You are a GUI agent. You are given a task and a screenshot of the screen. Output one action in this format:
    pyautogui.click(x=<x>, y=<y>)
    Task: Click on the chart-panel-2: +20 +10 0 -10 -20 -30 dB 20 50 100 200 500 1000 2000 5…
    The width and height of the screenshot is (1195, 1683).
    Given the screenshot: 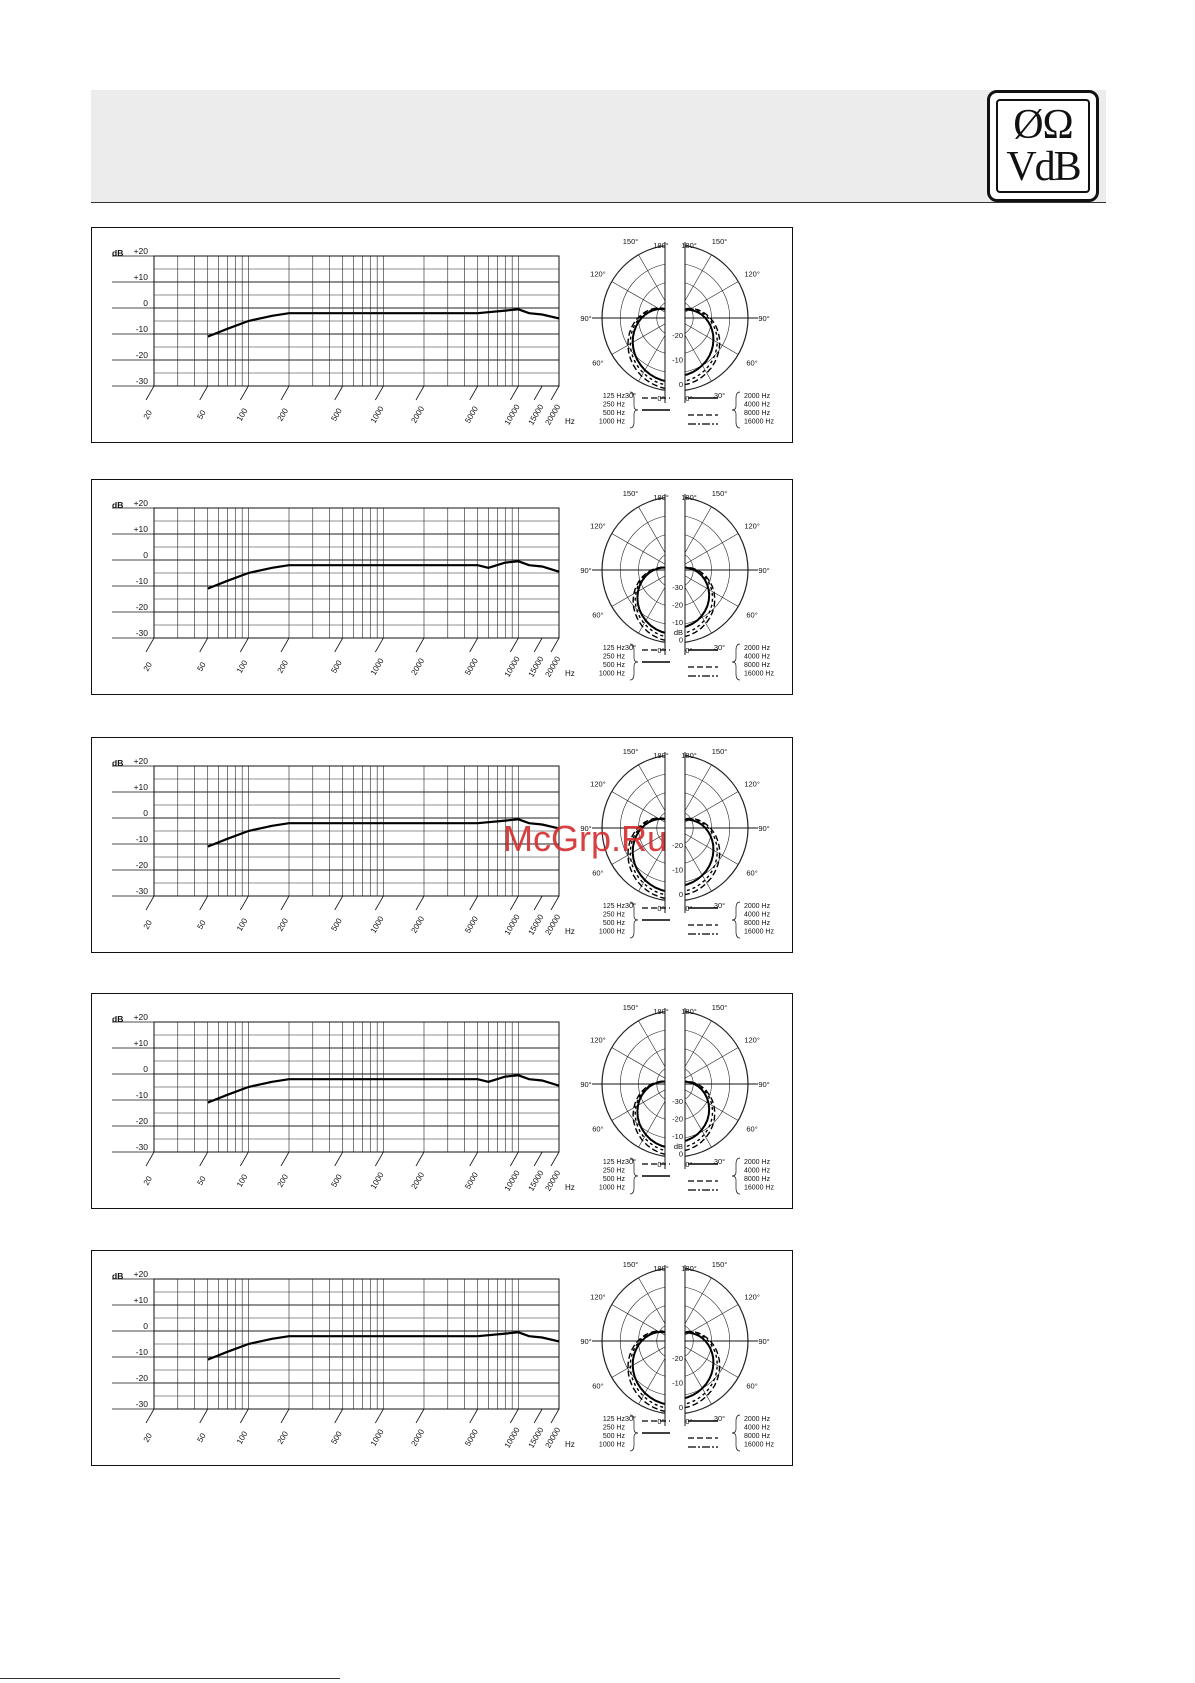 What is the action you would take?
    pyautogui.click(x=442, y=587)
    